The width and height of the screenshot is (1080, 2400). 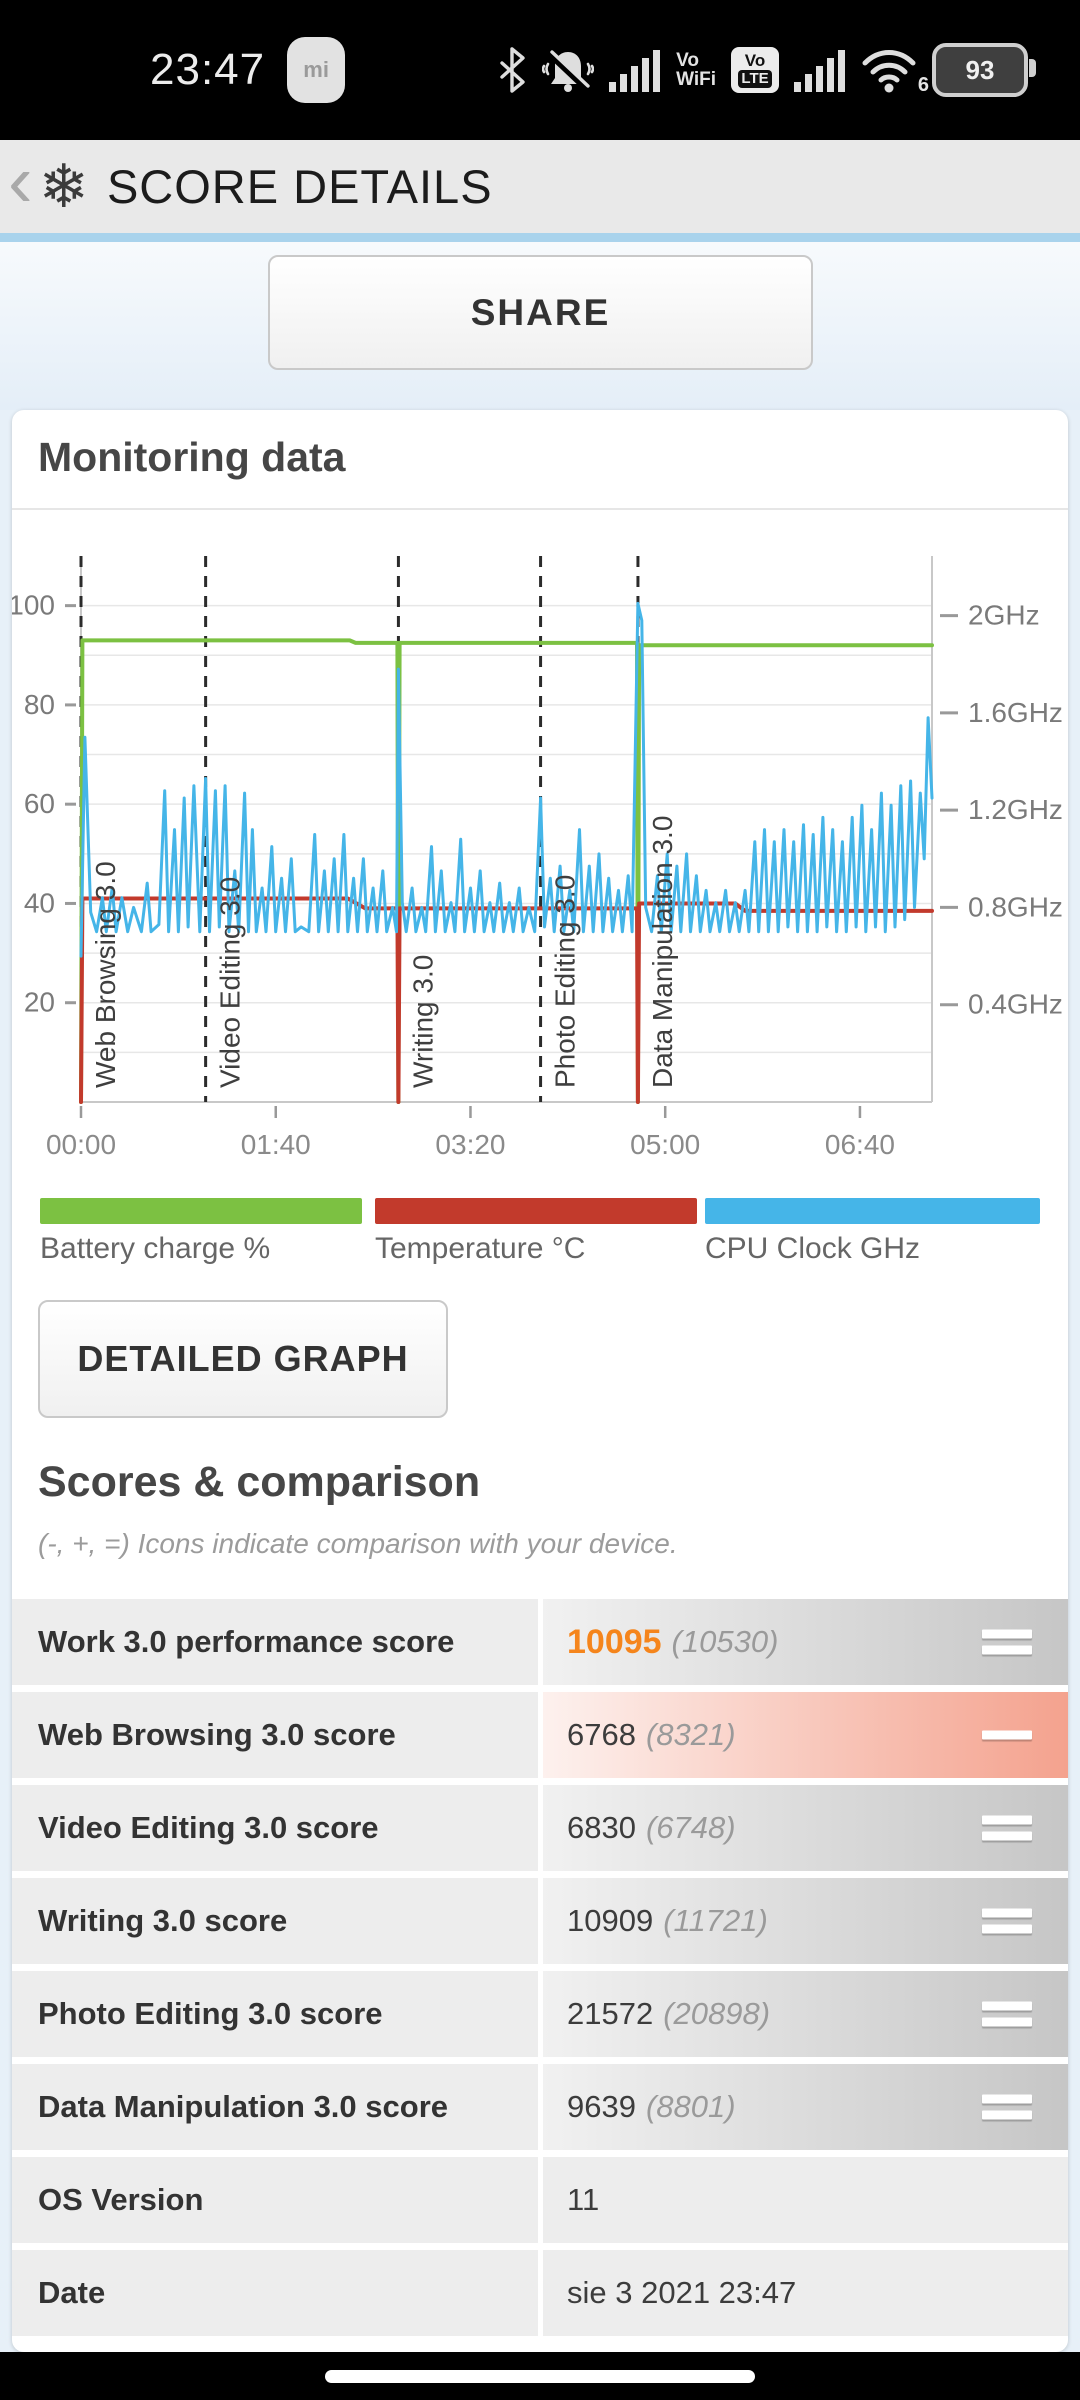 I want to click on score-label: Work 3.0 performance score, so click(x=275, y=1642).